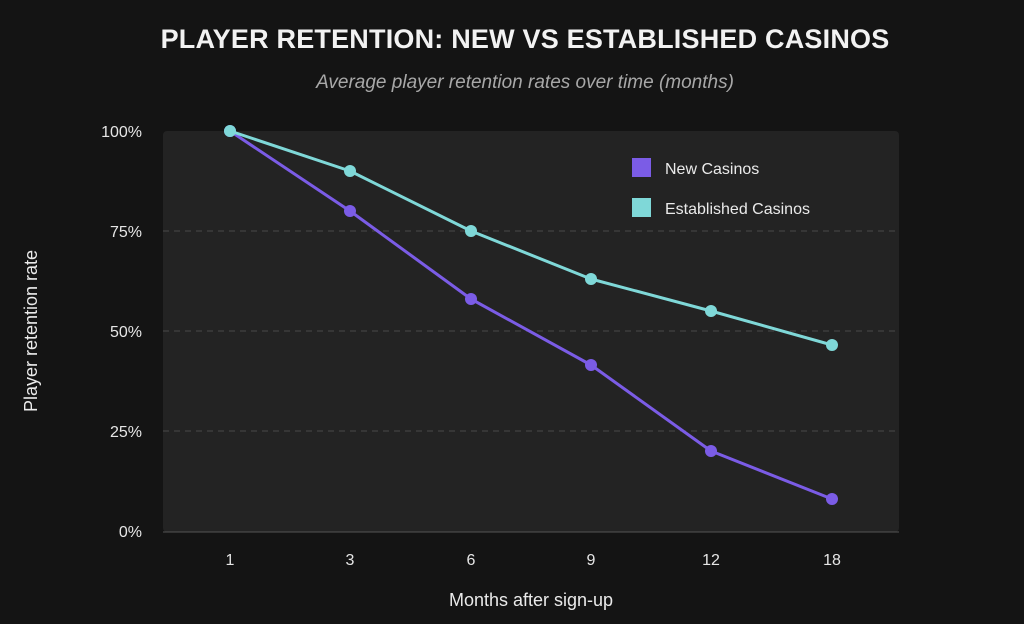  Describe the element at coordinates (230, 560) in the screenshot. I see `x-tick-label: 1` at that location.